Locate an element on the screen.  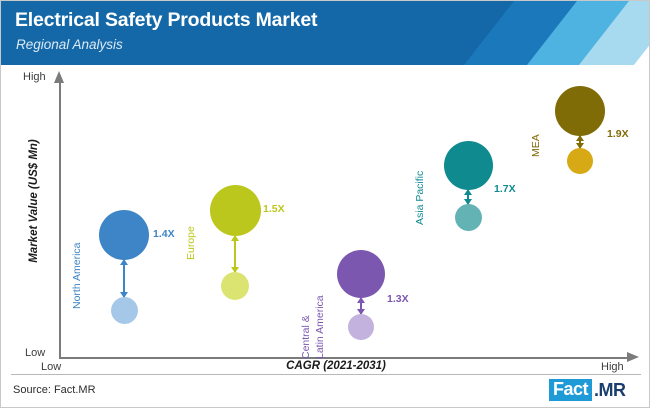
y-axis-line is located at coordinates (60, 219).